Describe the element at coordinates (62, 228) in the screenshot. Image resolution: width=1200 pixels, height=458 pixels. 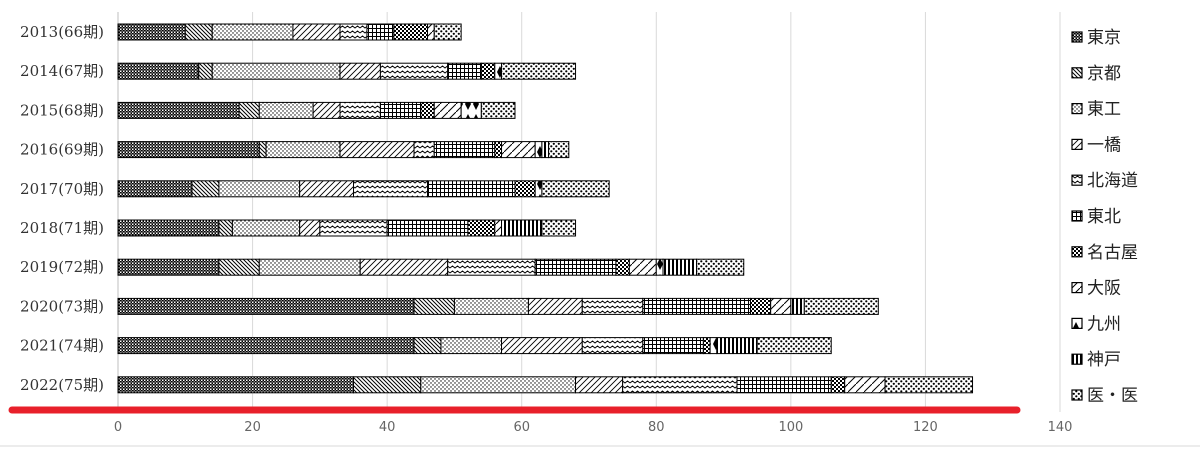
I see `category-label: 2018(71期)` at that location.